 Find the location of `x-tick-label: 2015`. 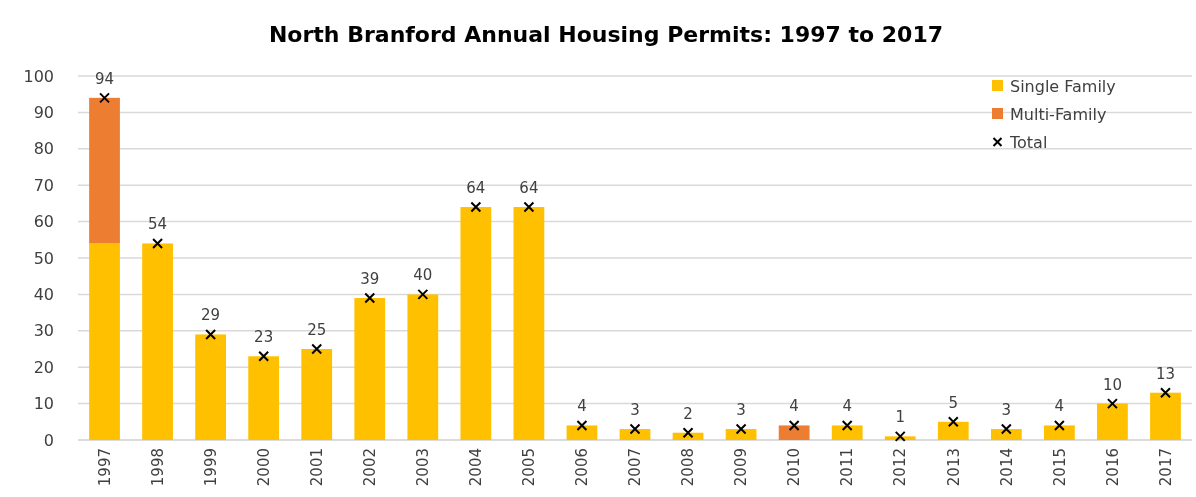

x-tick-label: 2015 is located at coordinates (1059, 467).